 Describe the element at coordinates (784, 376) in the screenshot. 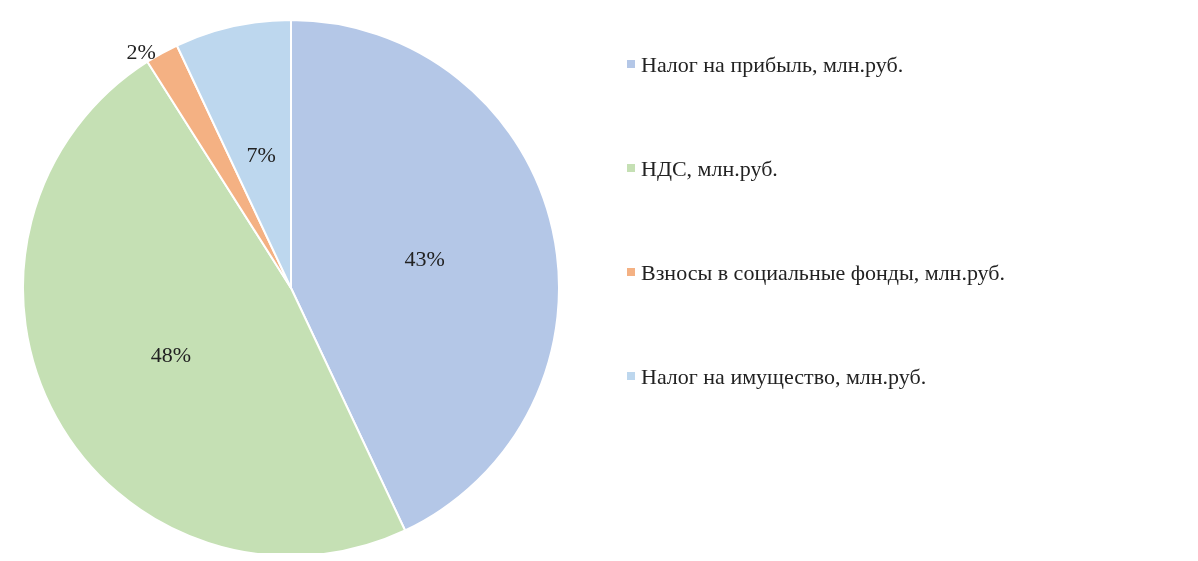

I see `legend-label: Налог на имущество, млн.руб.` at that location.